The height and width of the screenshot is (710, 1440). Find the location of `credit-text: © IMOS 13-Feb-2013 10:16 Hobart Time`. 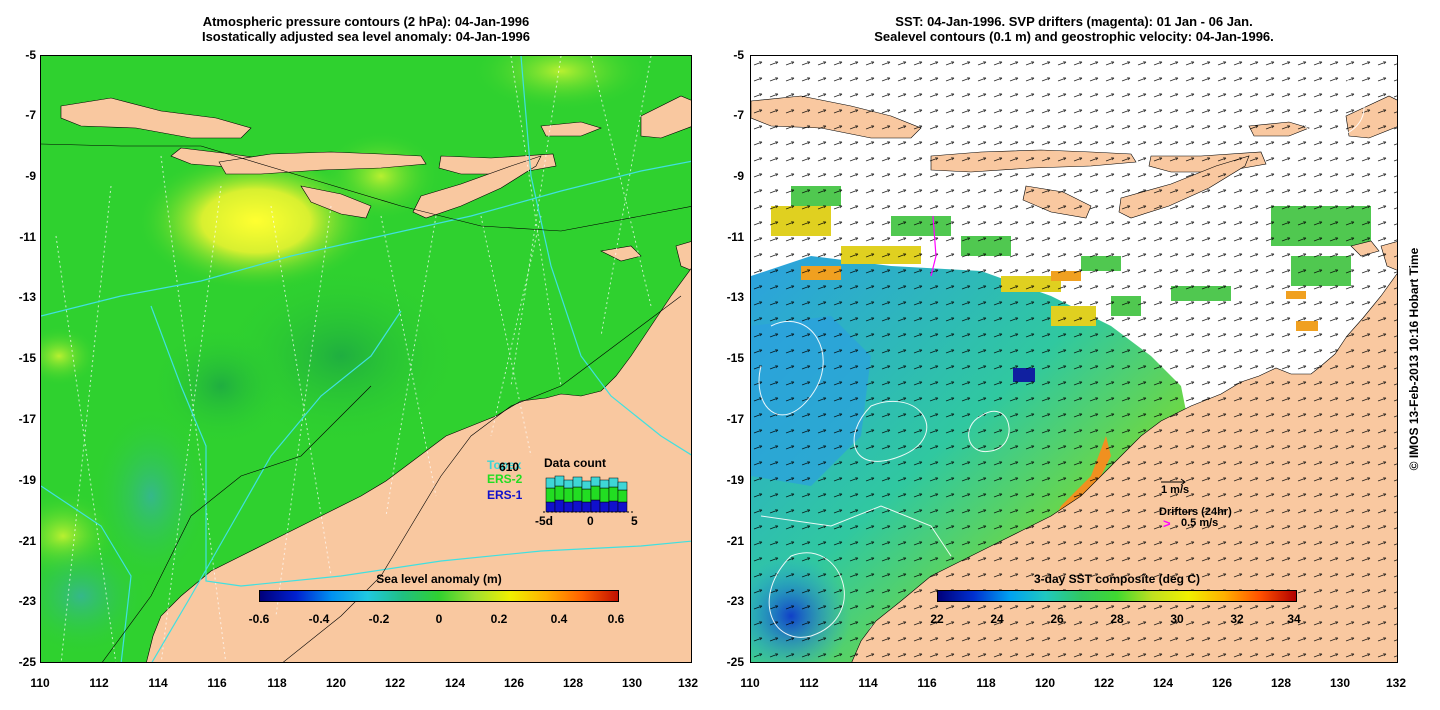

credit-text: © IMOS 13-Feb-2013 10:16 Hobart Time is located at coordinates (1414, 359).